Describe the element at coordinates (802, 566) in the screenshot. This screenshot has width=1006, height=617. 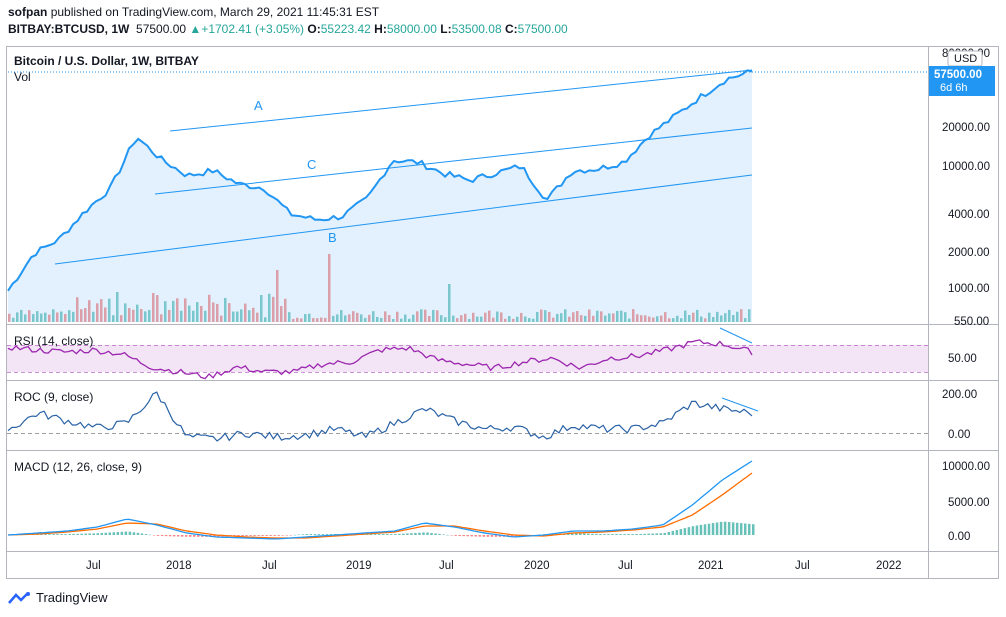
I see `time-tick: Jul` at that location.